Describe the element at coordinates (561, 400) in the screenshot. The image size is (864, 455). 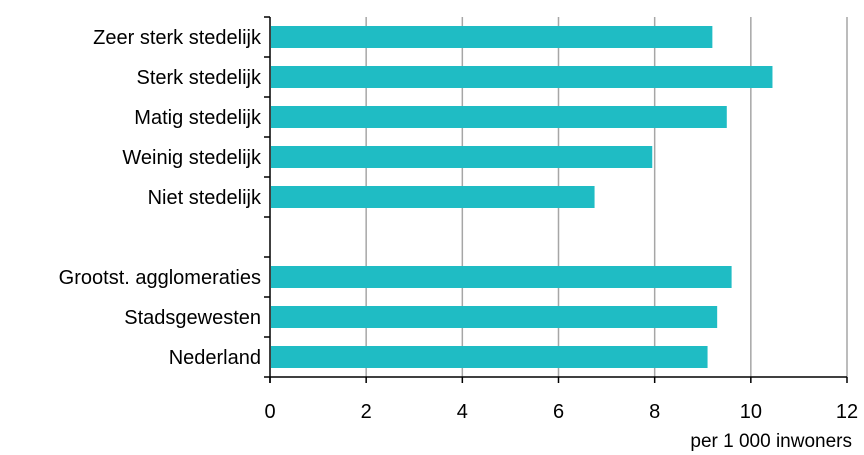
I see `x-tick-labels: 0 2 4 6 8 10 12` at that location.